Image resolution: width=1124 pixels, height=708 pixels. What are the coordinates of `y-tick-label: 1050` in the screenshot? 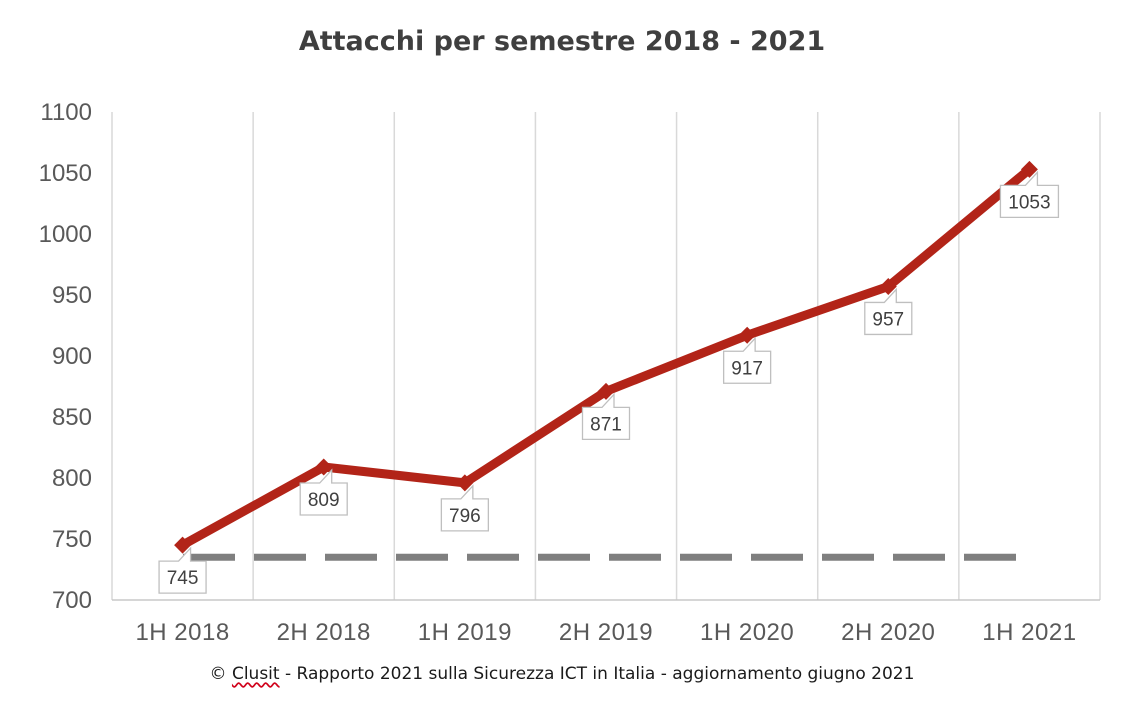 It's located at (65, 173).